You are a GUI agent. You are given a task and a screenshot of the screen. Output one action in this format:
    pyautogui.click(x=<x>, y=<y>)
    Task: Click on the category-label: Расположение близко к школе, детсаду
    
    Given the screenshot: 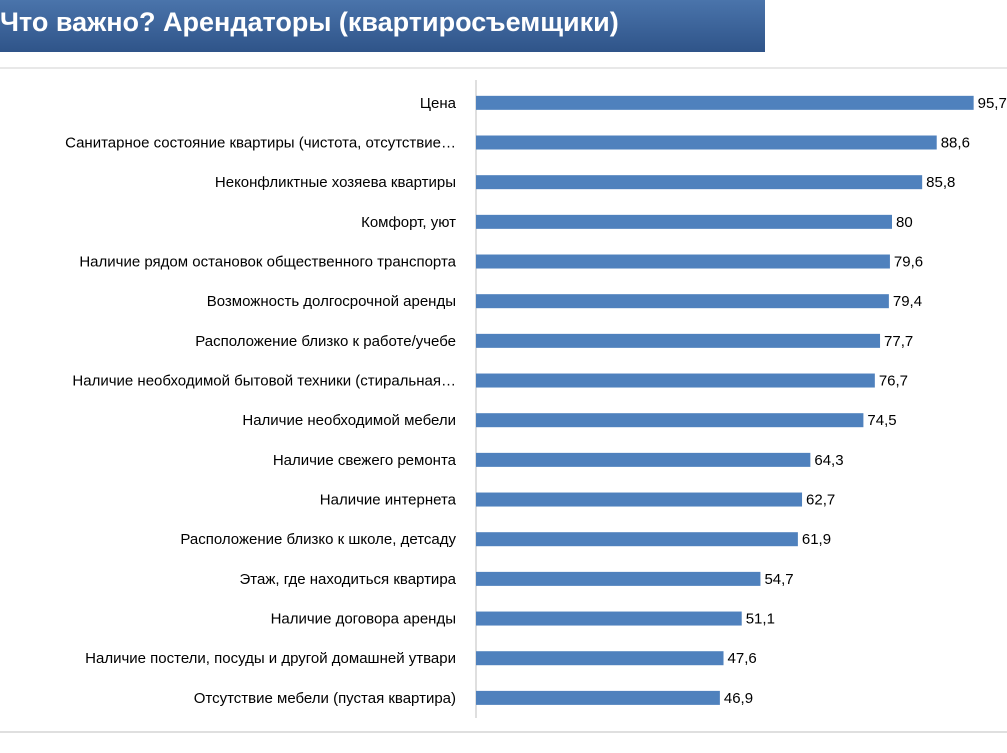 What is the action you would take?
    pyautogui.click(x=318, y=539)
    